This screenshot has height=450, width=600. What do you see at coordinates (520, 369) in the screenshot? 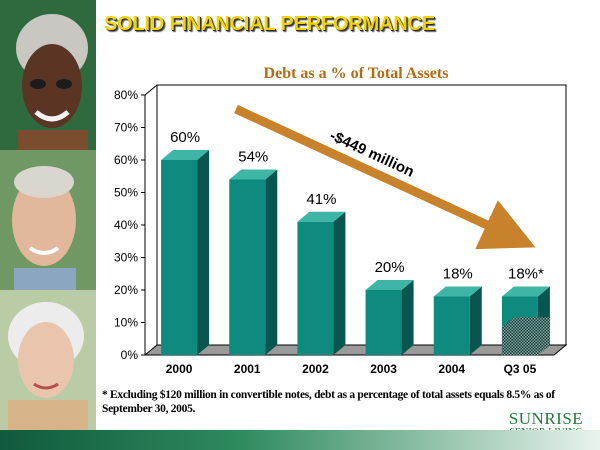
I see `x-tick-label: Q3 05` at bounding box center [520, 369].